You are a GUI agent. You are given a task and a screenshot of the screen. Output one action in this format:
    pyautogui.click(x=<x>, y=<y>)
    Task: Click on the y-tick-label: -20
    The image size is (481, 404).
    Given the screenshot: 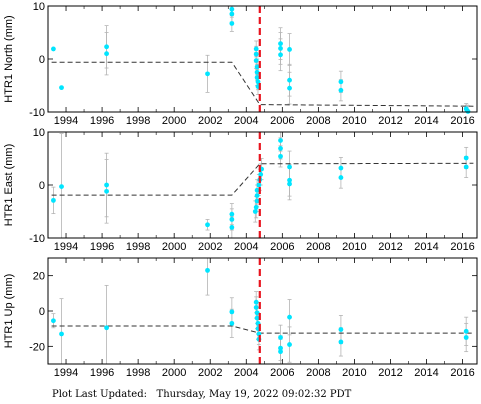 What is the action you would take?
    pyautogui.click(x=37, y=347)
    